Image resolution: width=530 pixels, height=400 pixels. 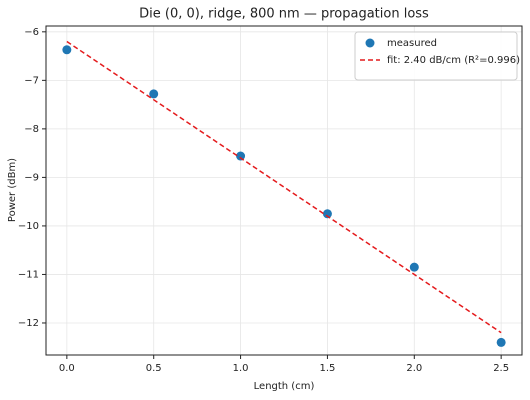 I want to click on x-axis-label: Length (cm), so click(x=284, y=386).